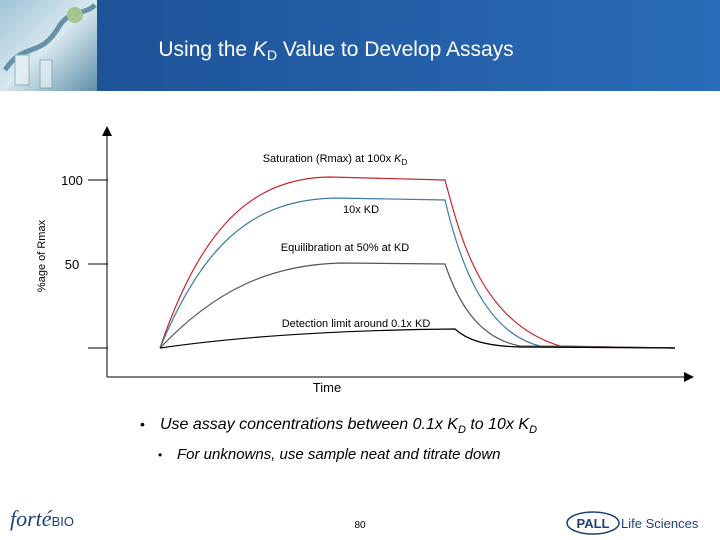 This screenshot has width=720, height=540. What do you see at coordinates (361, 210) in the screenshot?
I see `annotation-10x: 10x KD` at bounding box center [361, 210].